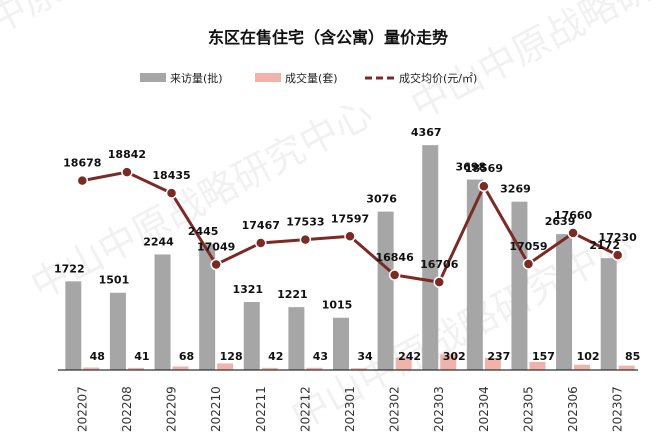  What do you see at coordinates (127, 154) in the screenshot?
I see `label-price-202208: 18842` at bounding box center [127, 154].